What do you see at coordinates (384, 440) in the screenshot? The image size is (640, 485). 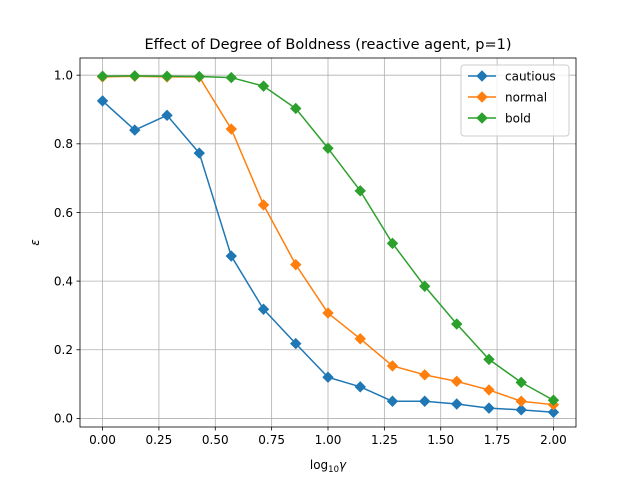 I see `x-tick-label: 1.25` at bounding box center [384, 440].